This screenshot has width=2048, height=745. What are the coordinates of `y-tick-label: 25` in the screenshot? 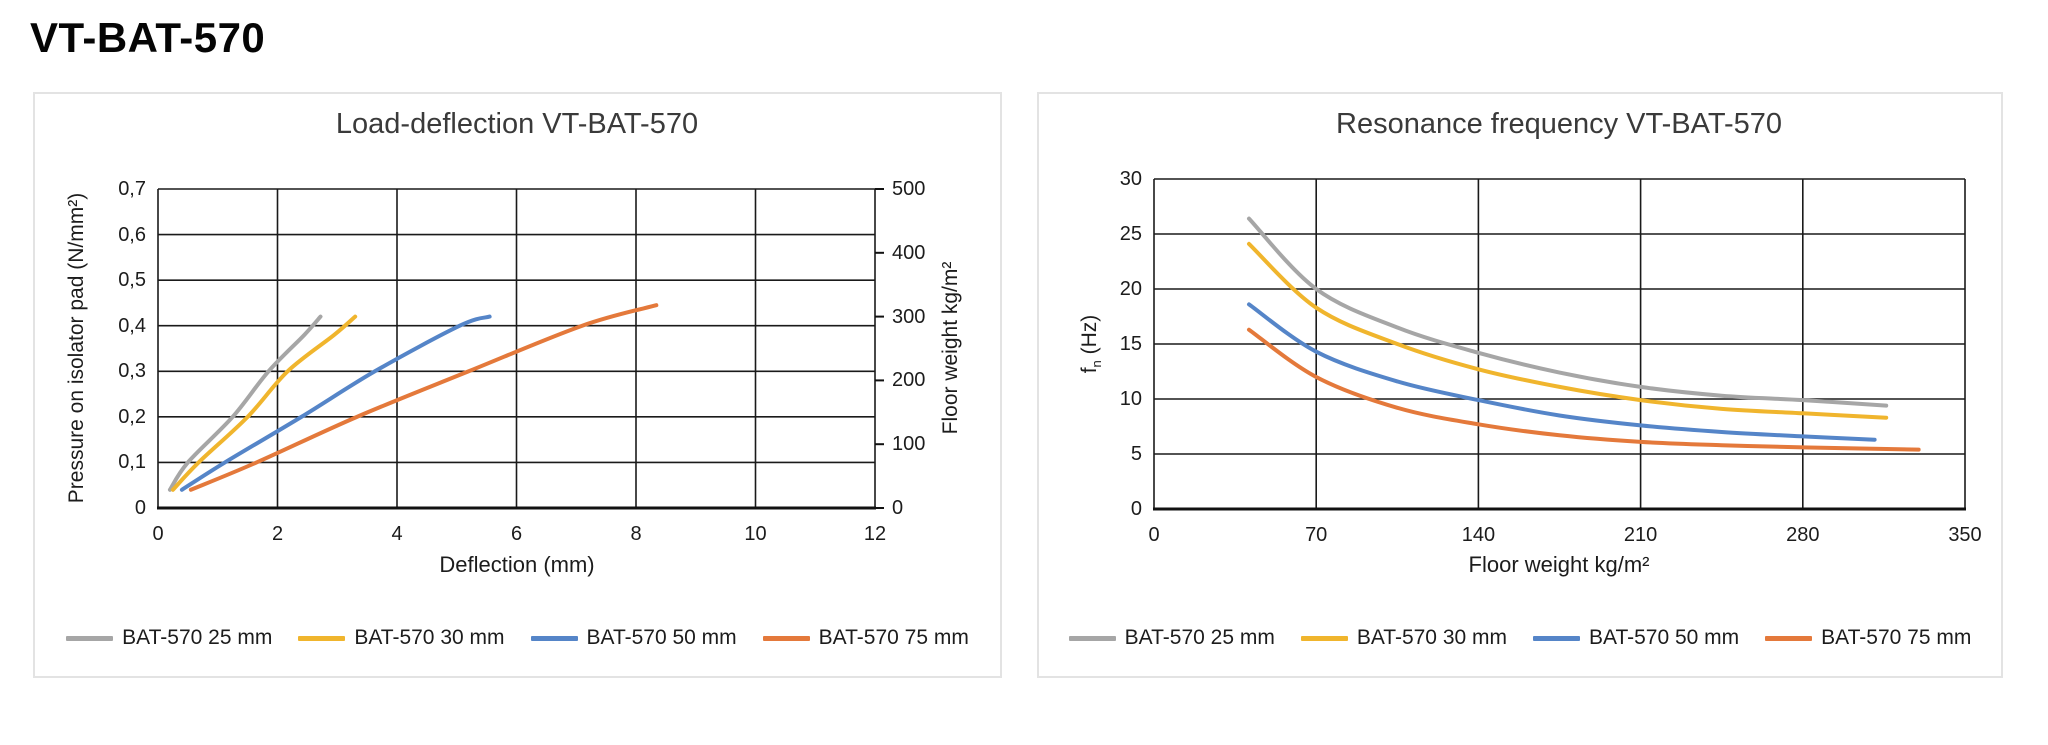 It's located at (1130, 234).